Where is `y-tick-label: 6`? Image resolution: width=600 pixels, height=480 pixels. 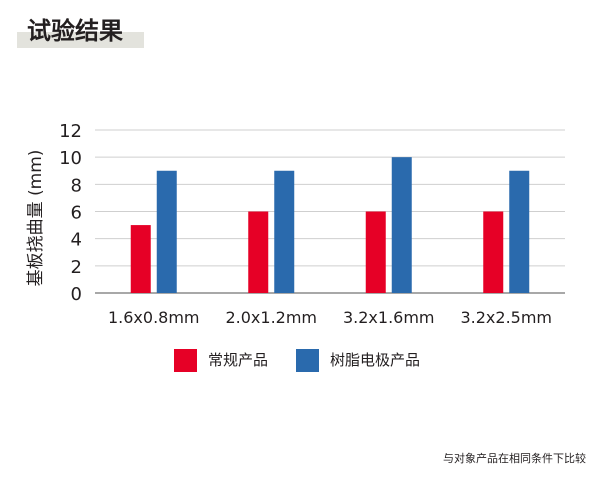
y-tick-label: 6 is located at coordinates (76, 213).